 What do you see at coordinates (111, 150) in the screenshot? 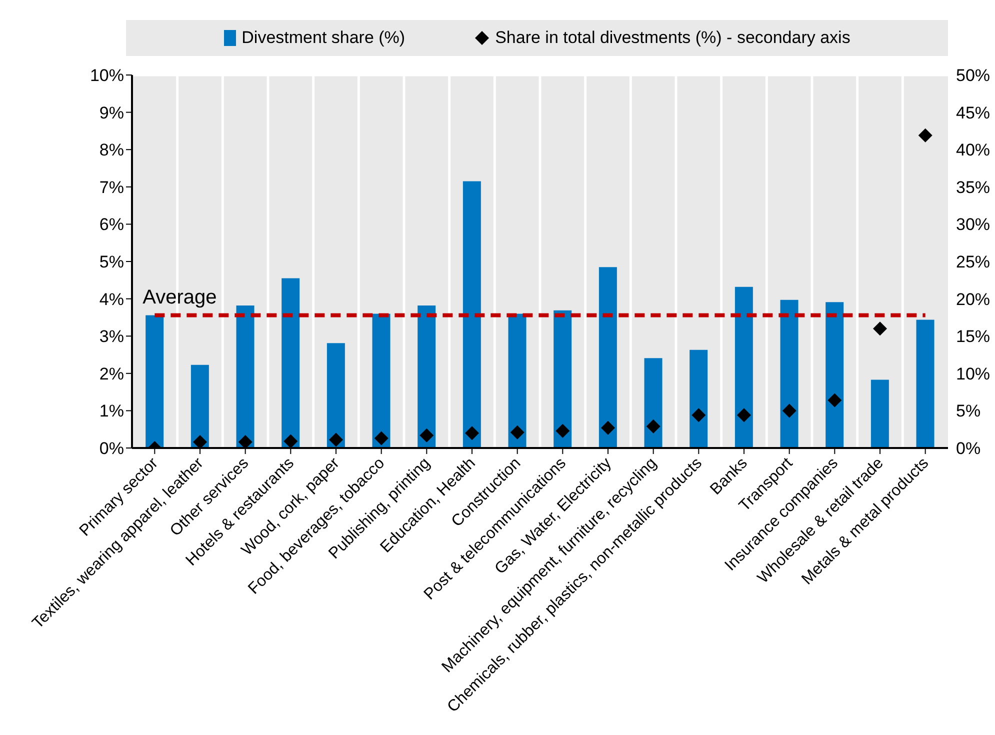
I see `y-tick-label: 8%` at bounding box center [111, 150].